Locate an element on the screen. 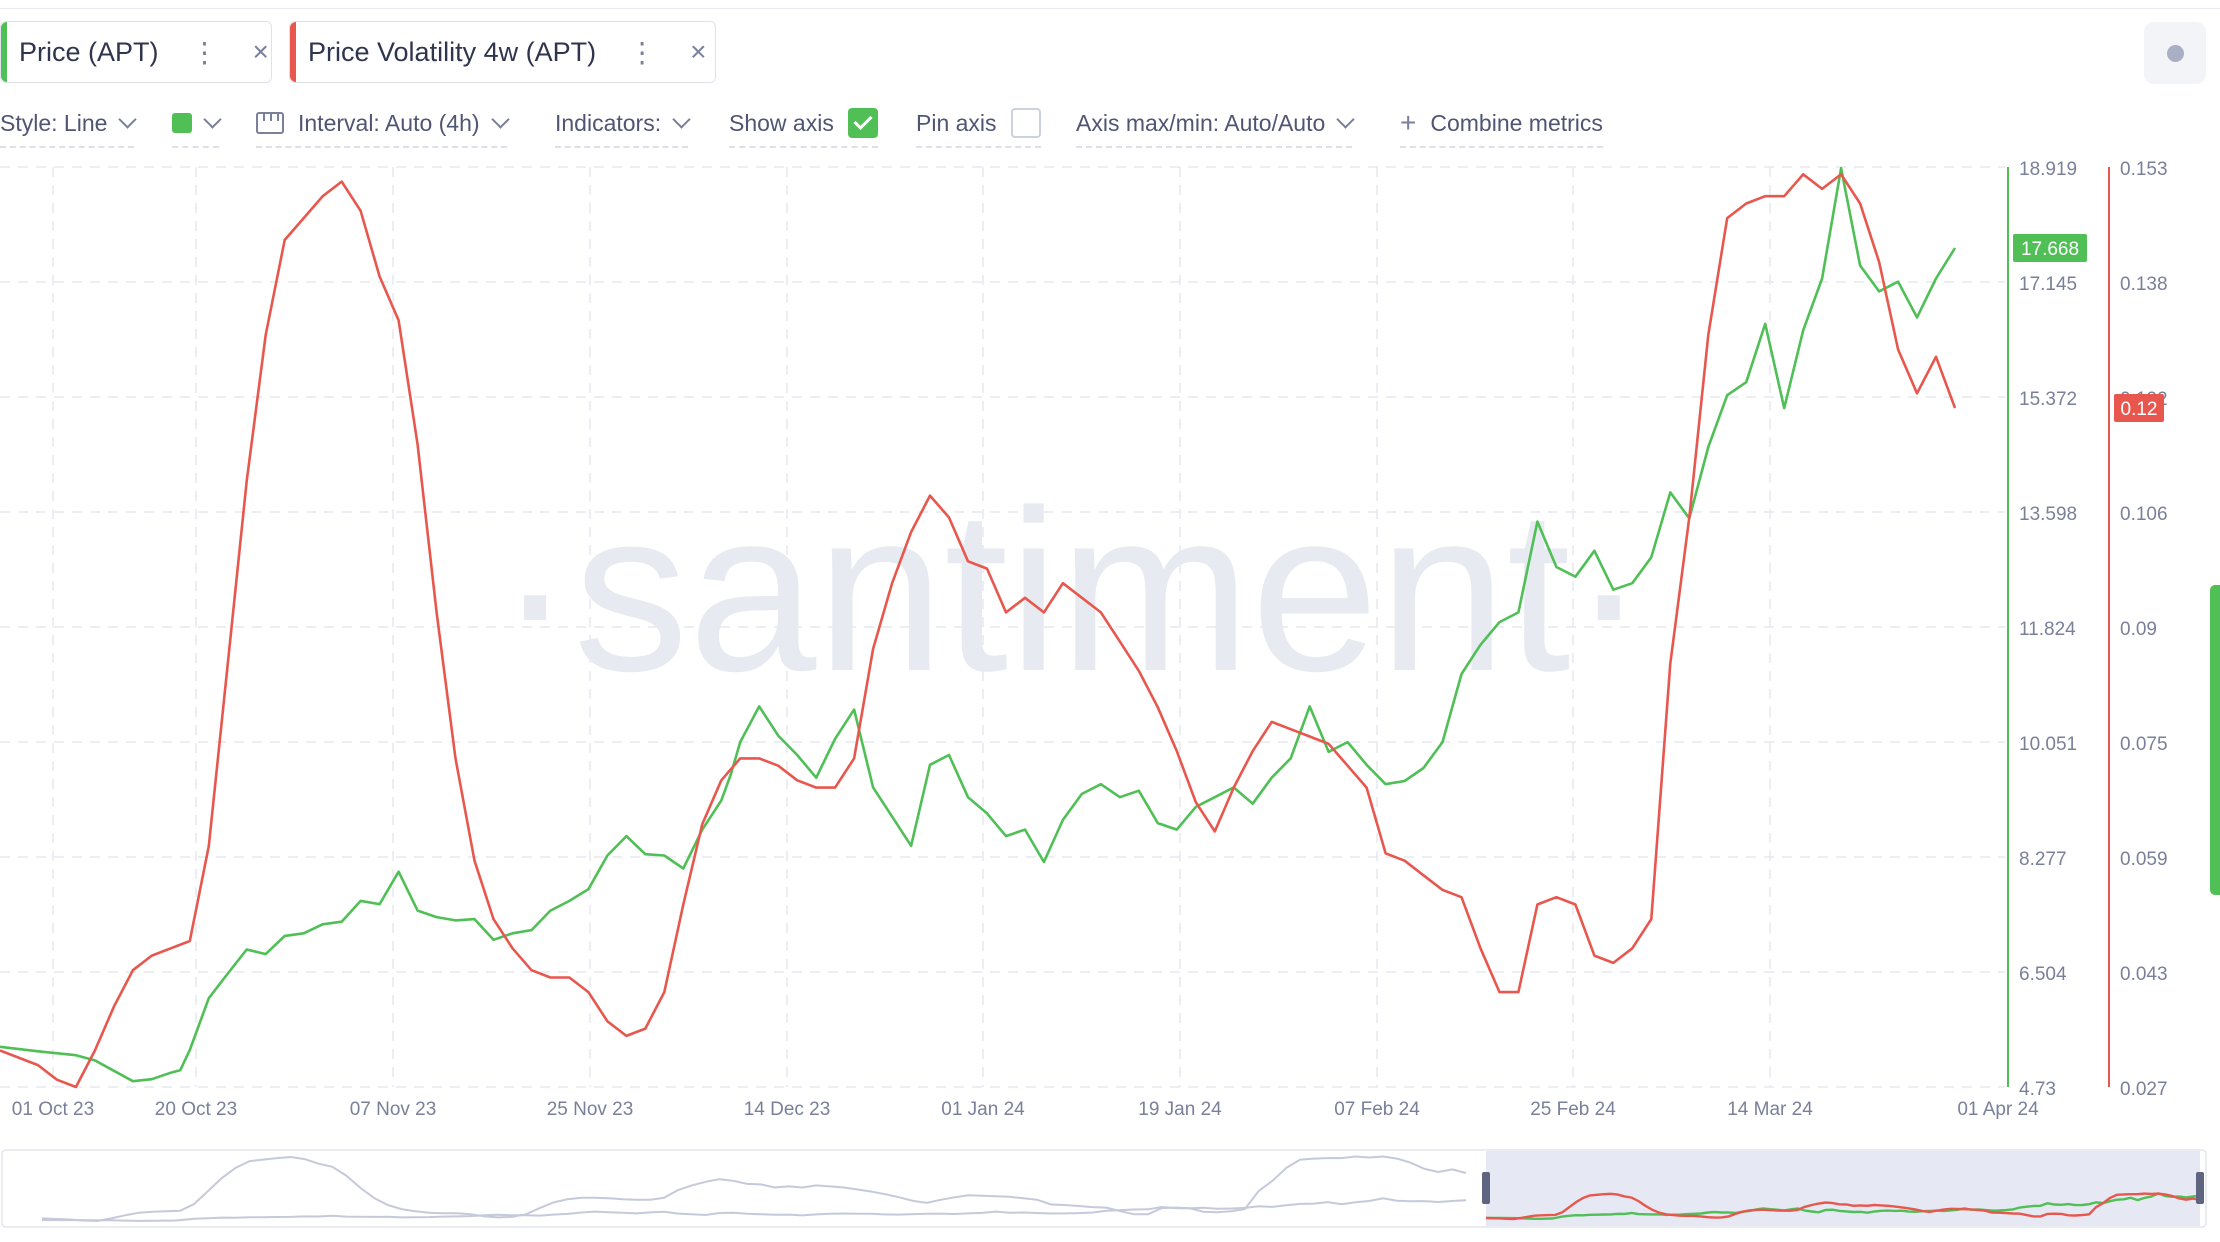  show-axis-toggle: Show axis is located at coordinates (803, 126).